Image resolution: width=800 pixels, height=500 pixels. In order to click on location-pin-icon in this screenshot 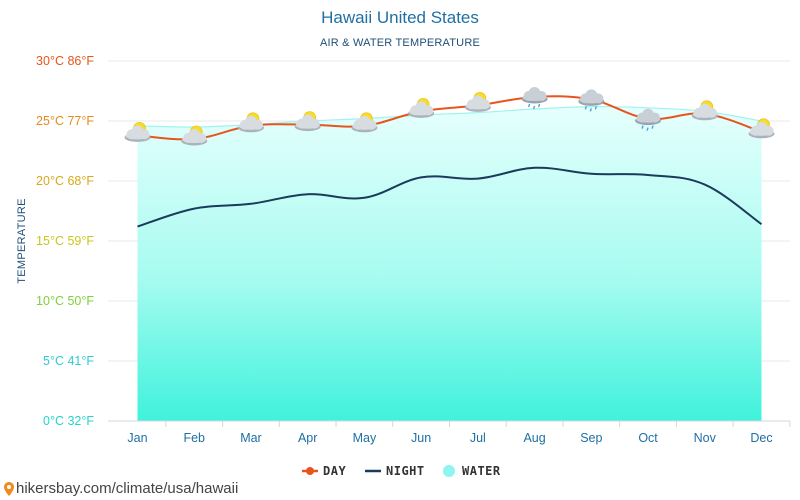, I will do `click(9, 488)`.